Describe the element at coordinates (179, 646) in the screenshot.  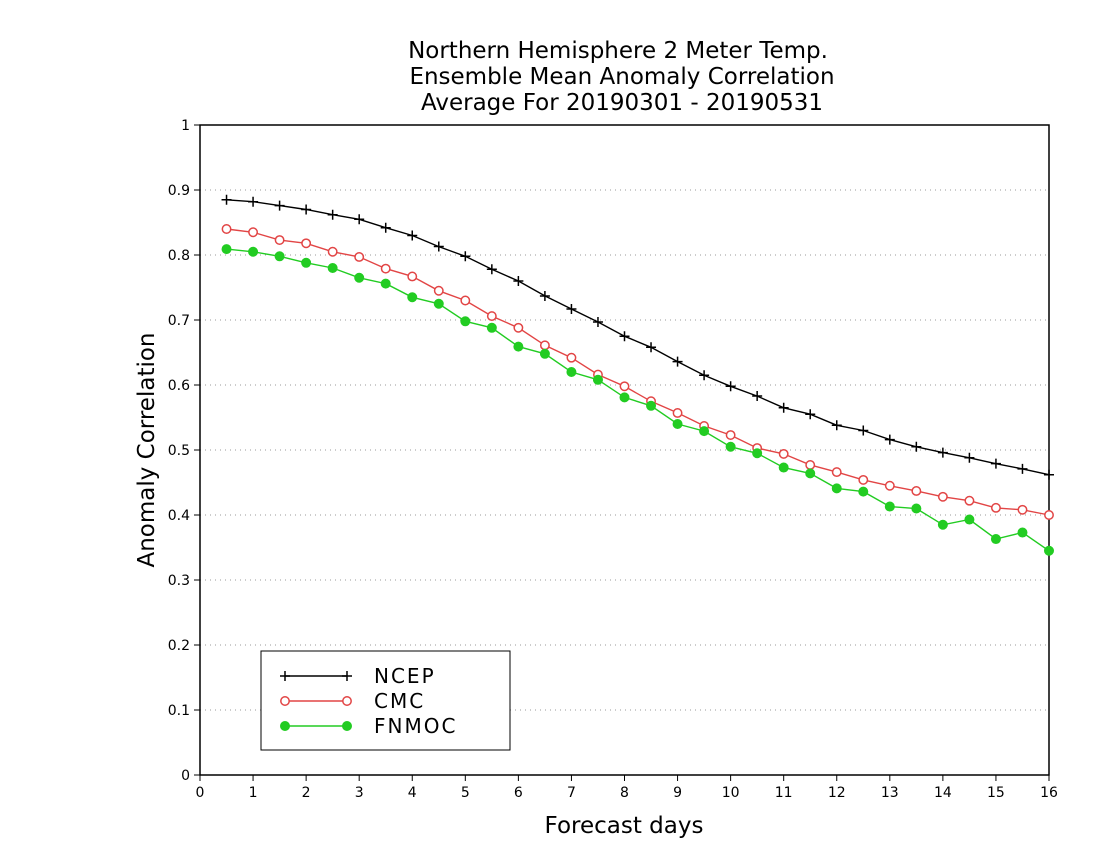
I see `y-tick-label: 0.2` at that location.